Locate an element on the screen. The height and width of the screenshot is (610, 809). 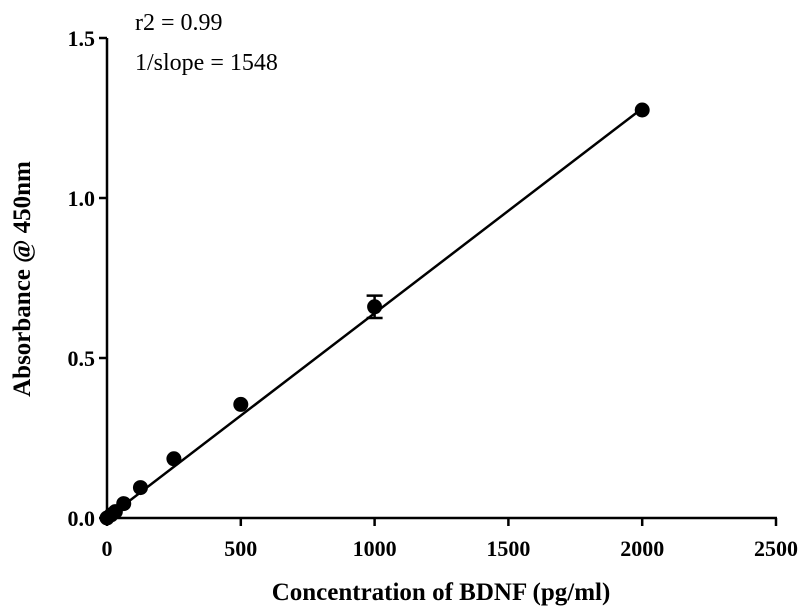
y-axis-ticks: 0.0 0.5 1.0 1.5 is located at coordinates (87, 278).